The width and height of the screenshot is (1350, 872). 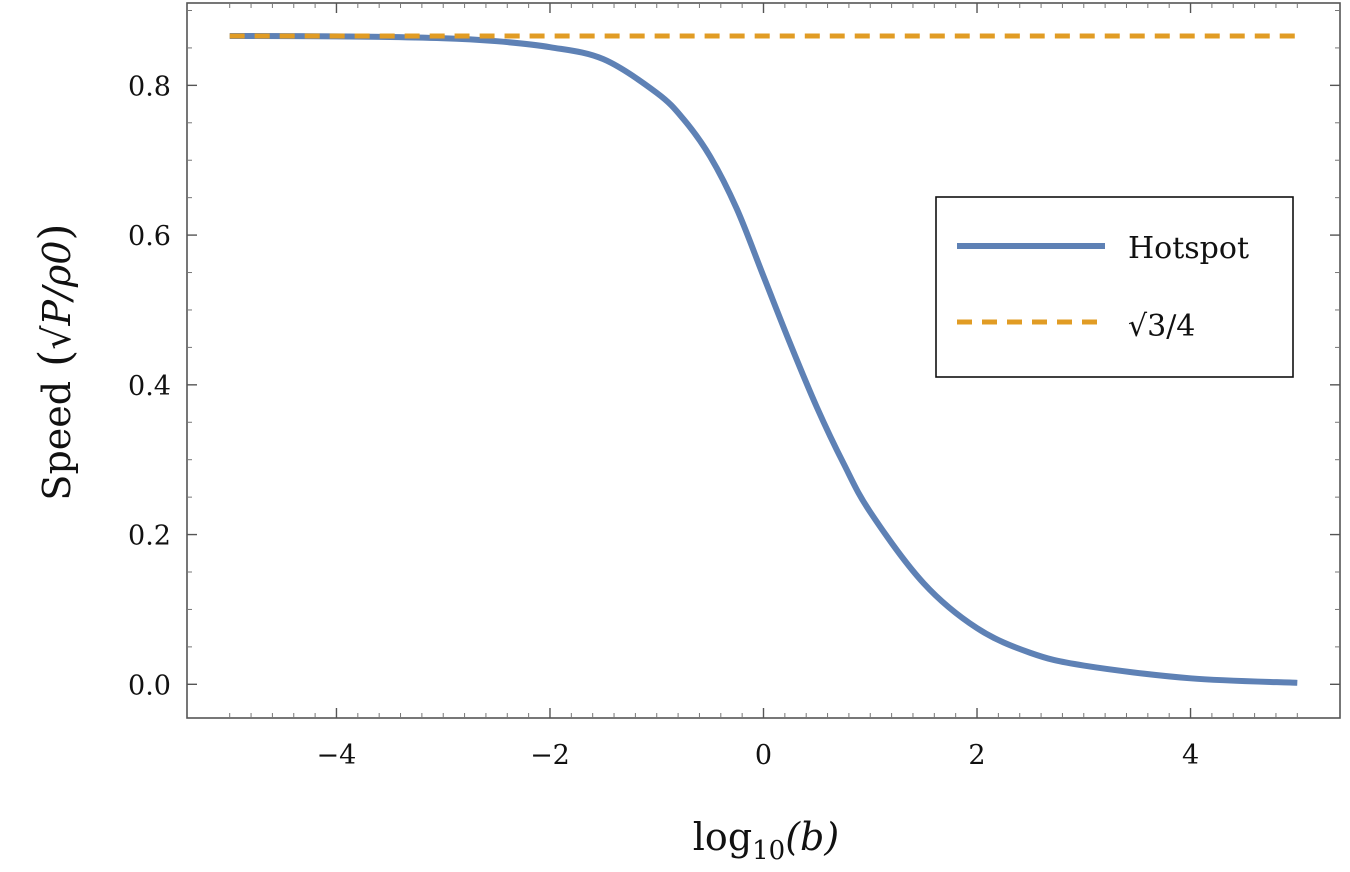 I want to click on y-tick-label: 0.8, so click(x=149, y=86).